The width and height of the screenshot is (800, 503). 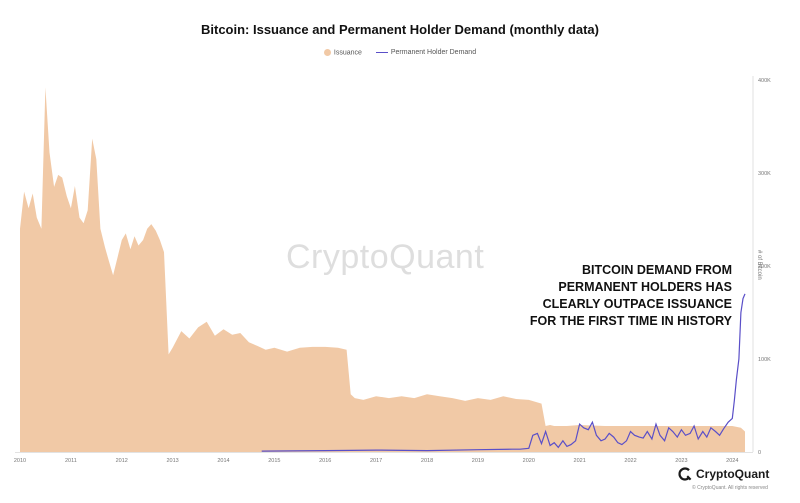 What do you see at coordinates (20, 461) in the screenshot?
I see `x-tick-label: 2010` at bounding box center [20, 461].